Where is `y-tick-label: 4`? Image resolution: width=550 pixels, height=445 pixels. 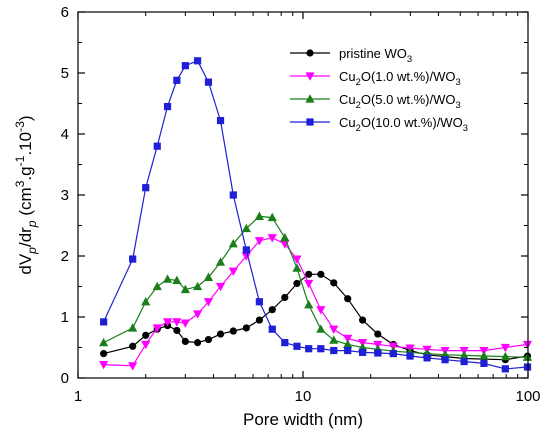
y-tick-label: 4 is located at coordinates (65, 134).